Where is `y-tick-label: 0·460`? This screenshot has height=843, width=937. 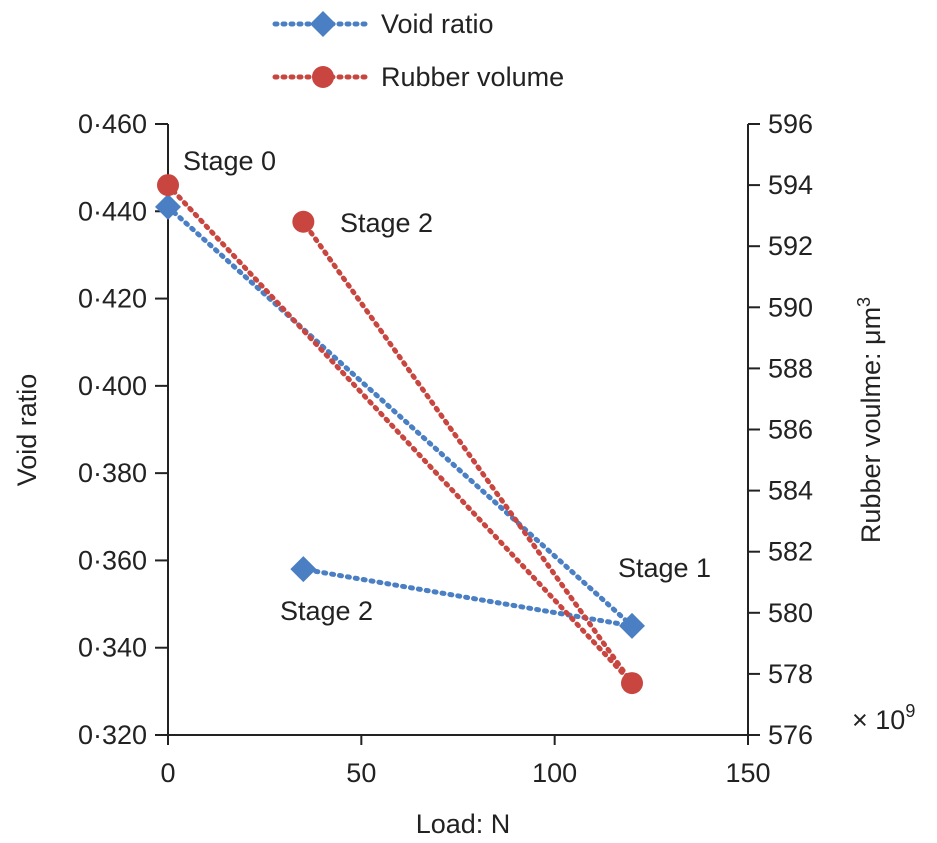
y-tick-label: 0·460 is located at coordinates (112, 124).